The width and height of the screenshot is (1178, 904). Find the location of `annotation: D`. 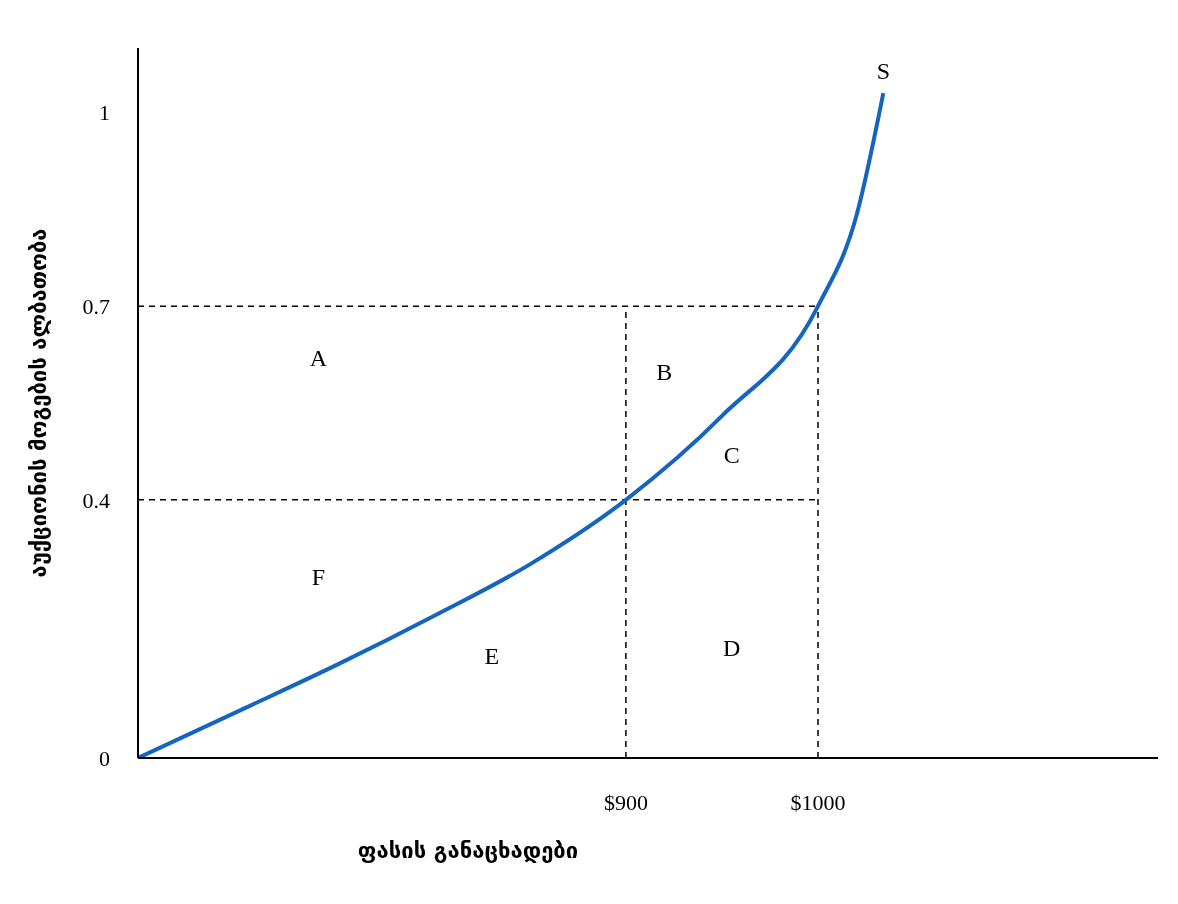

annotation: D is located at coordinates (731, 648).